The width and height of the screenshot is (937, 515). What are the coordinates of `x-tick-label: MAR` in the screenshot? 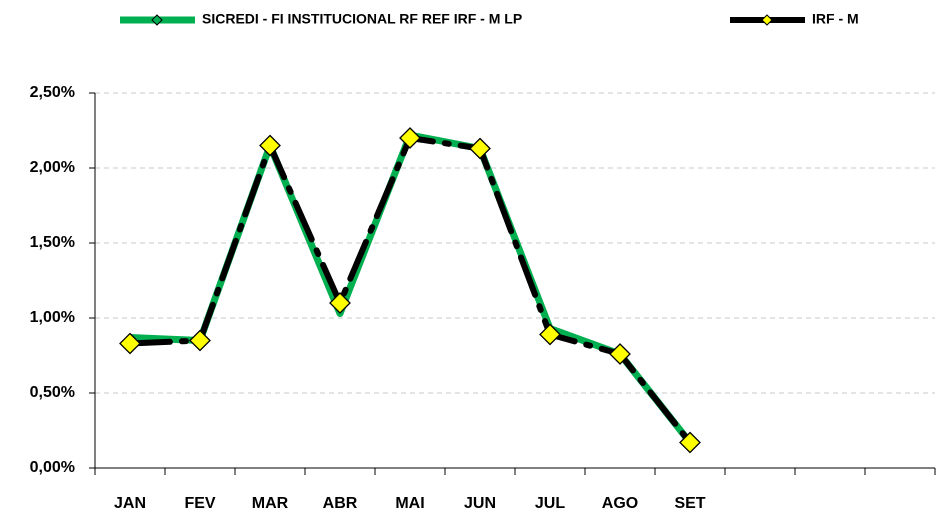 It's located at (270, 503).